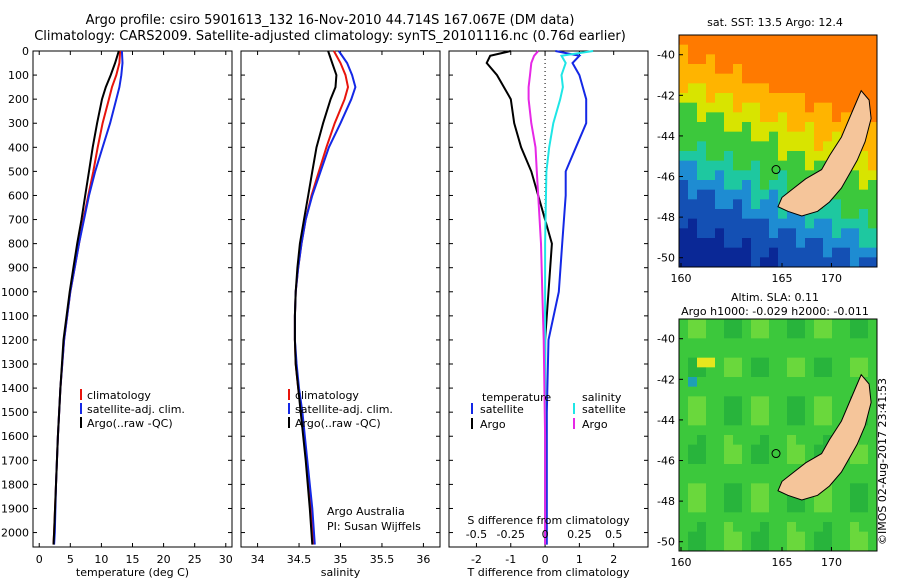 The image size is (900, 580). Describe the element at coordinates (666, 542) in the screenshot. I see `bottom-lat-label: -50` at that location.